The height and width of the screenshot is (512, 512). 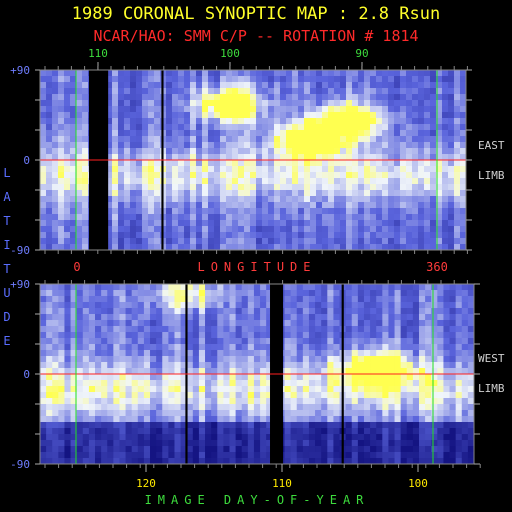 What do you see at coordinates (7, 317) in the screenshot?
I see `latitude-label-letter: D` at bounding box center [7, 317].